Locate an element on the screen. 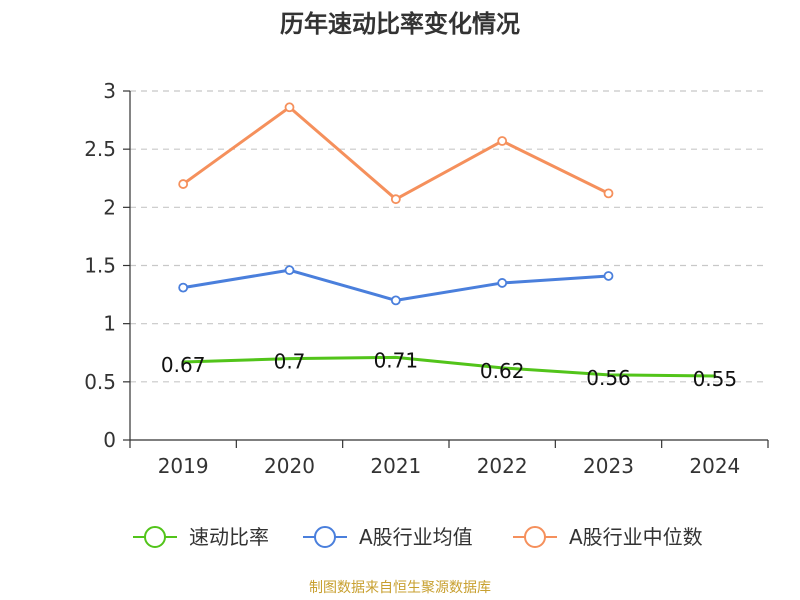 The image size is (800, 600). x-tick-label: 2024 is located at coordinates (714, 466).